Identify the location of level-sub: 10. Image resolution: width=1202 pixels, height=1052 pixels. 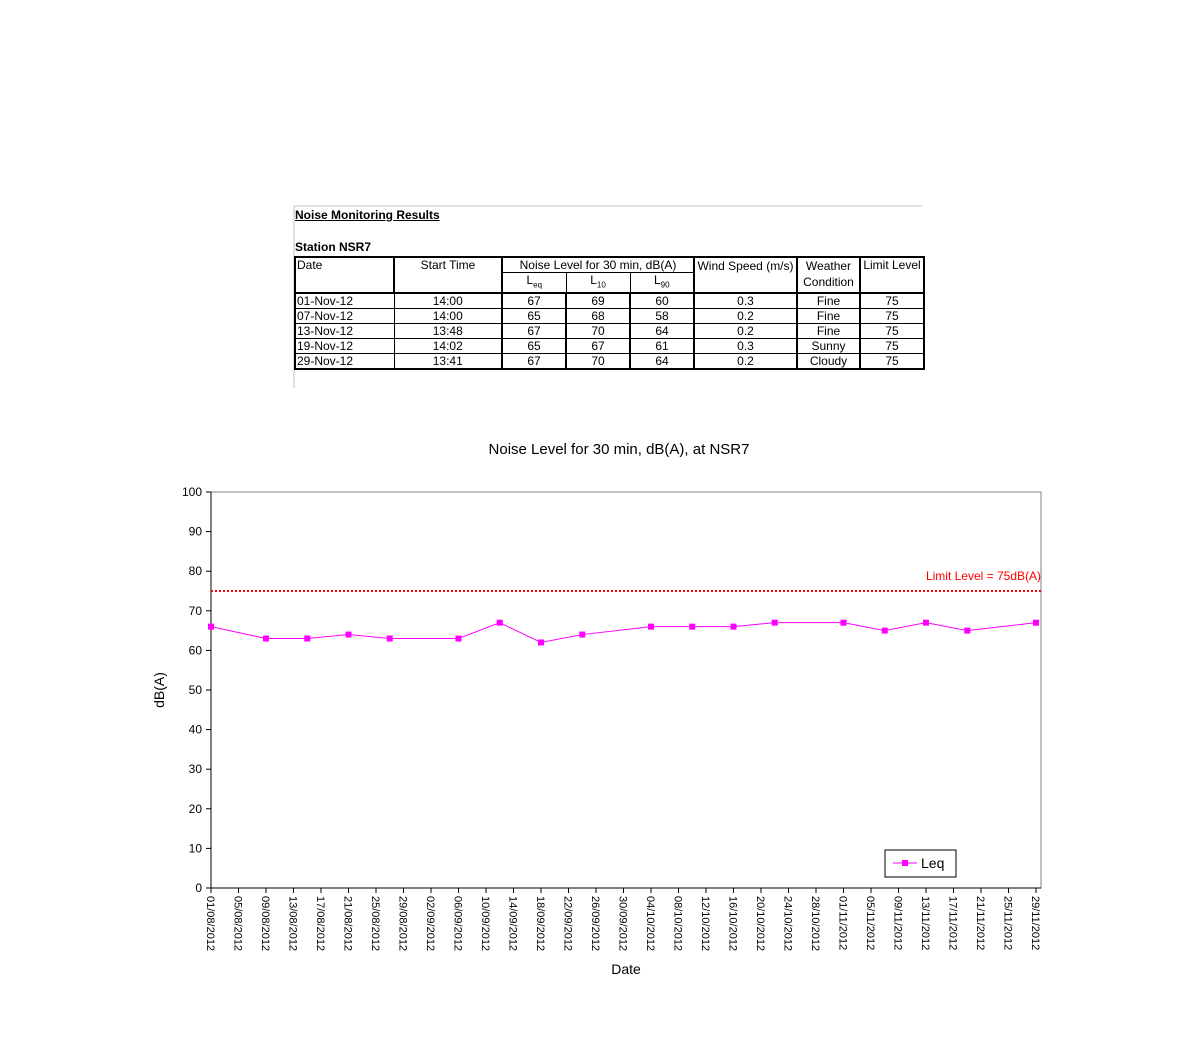
(601, 285).